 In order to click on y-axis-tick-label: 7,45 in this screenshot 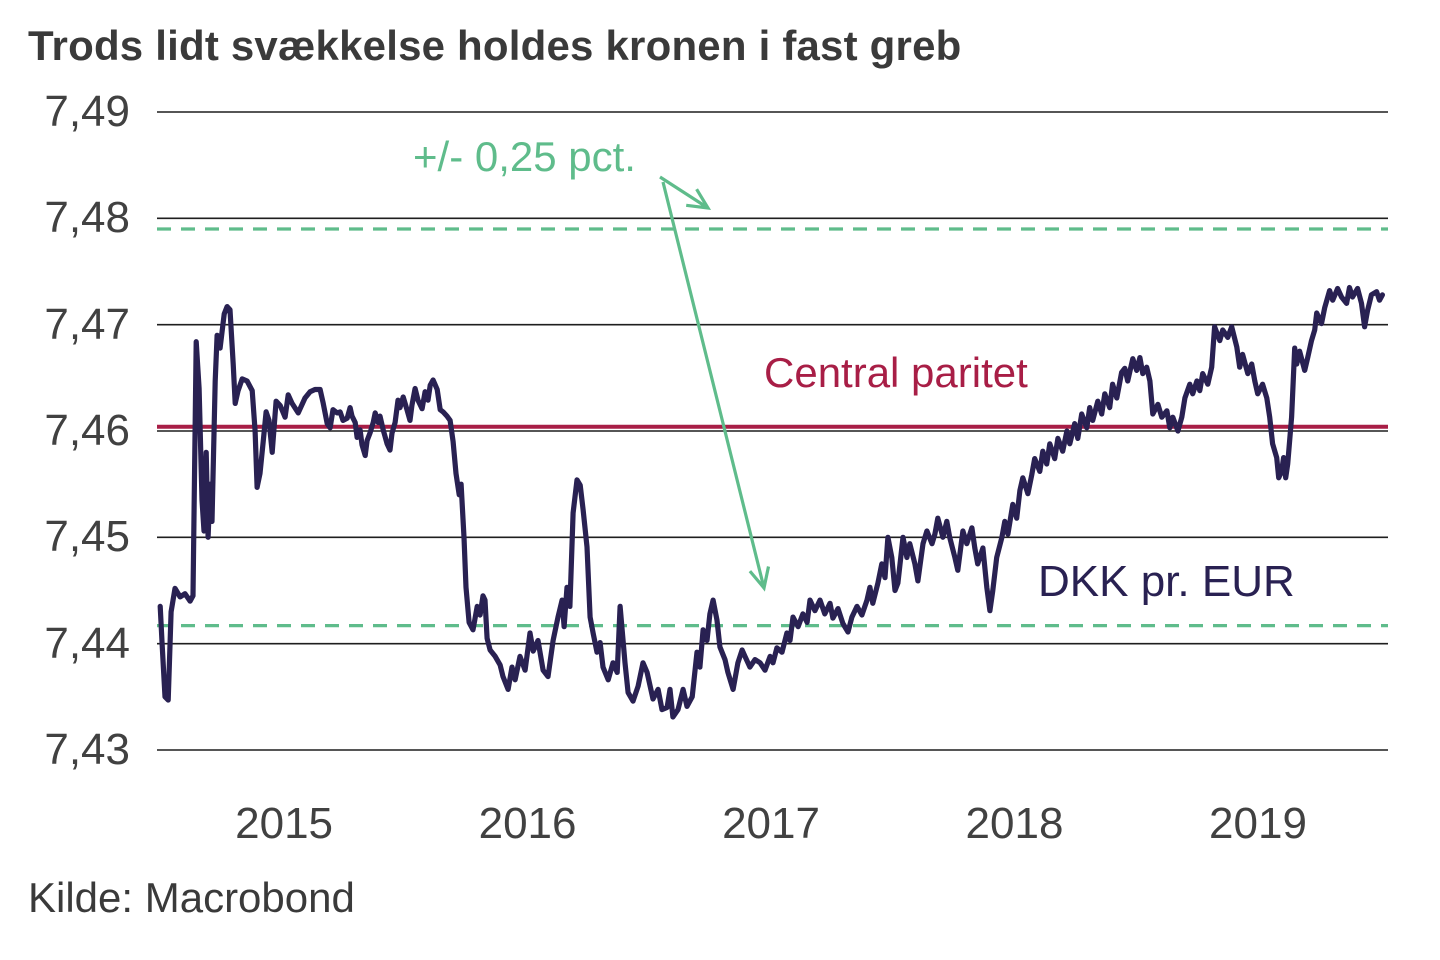, I will do `click(87, 537)`.